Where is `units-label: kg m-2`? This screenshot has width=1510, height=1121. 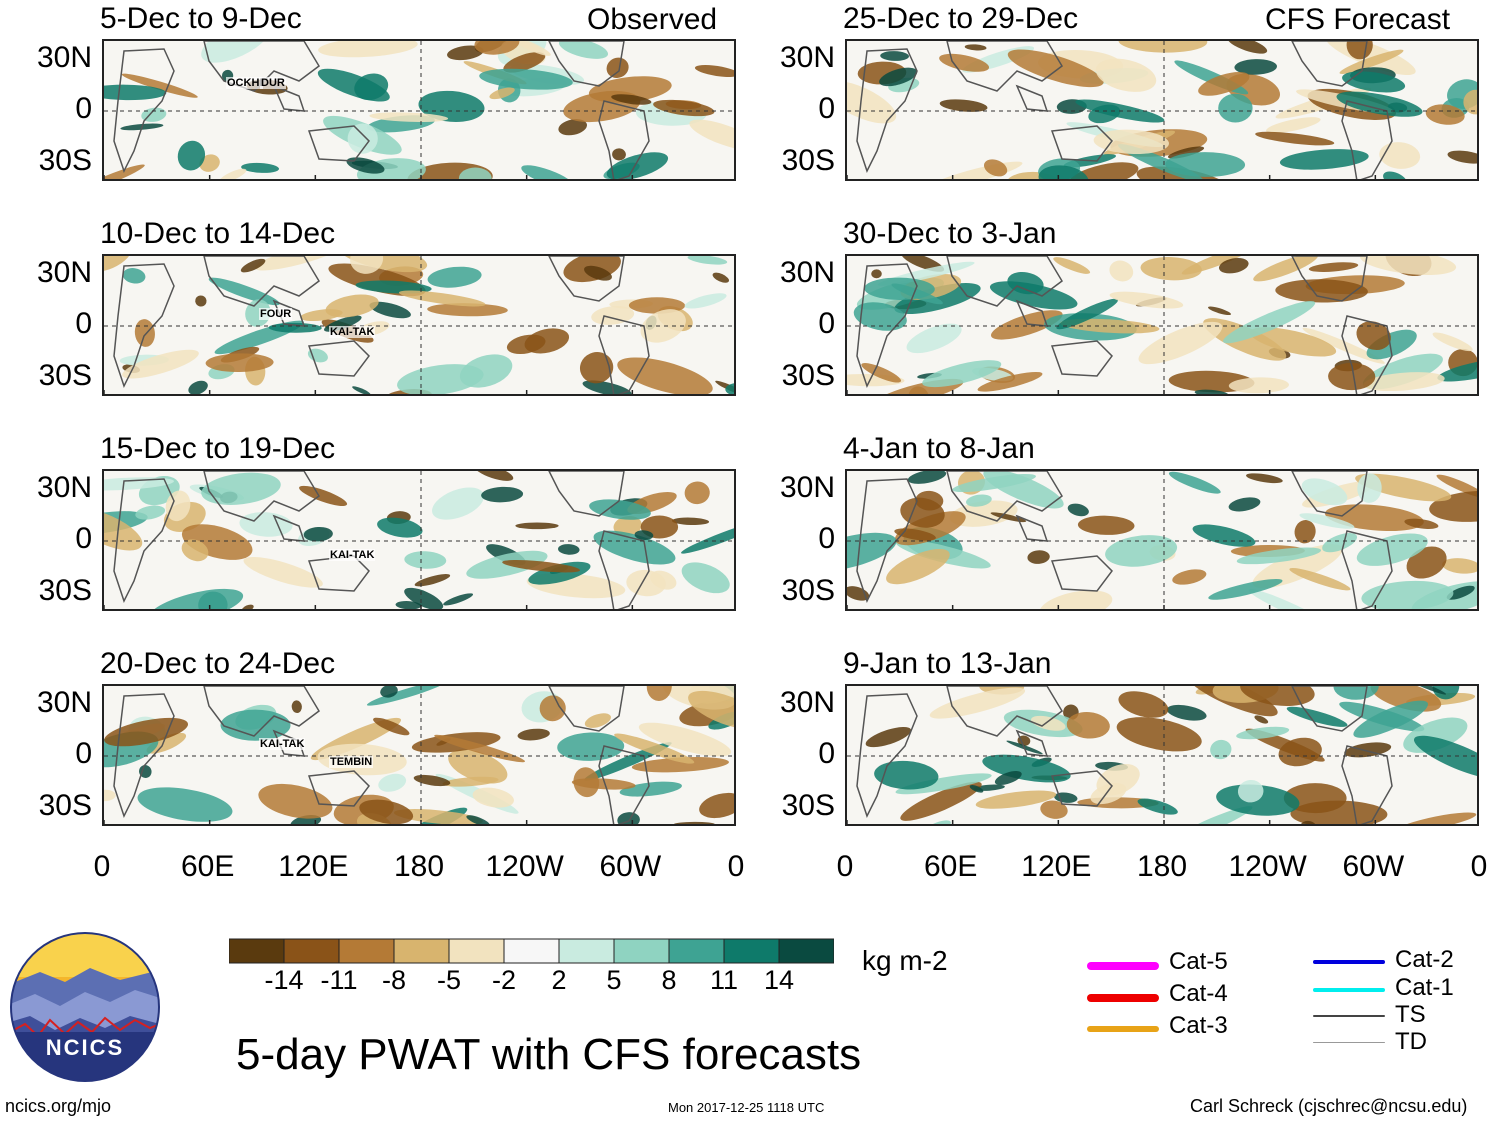
units-label: kg m-2 is located at coordinates (905, 960).